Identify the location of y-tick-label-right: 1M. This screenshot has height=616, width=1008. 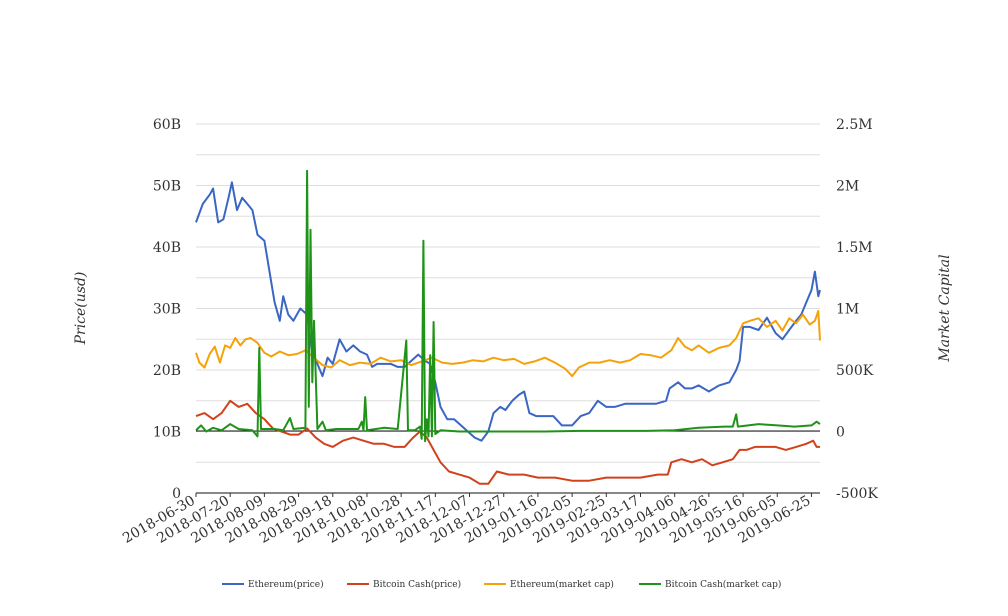
(847, 310).